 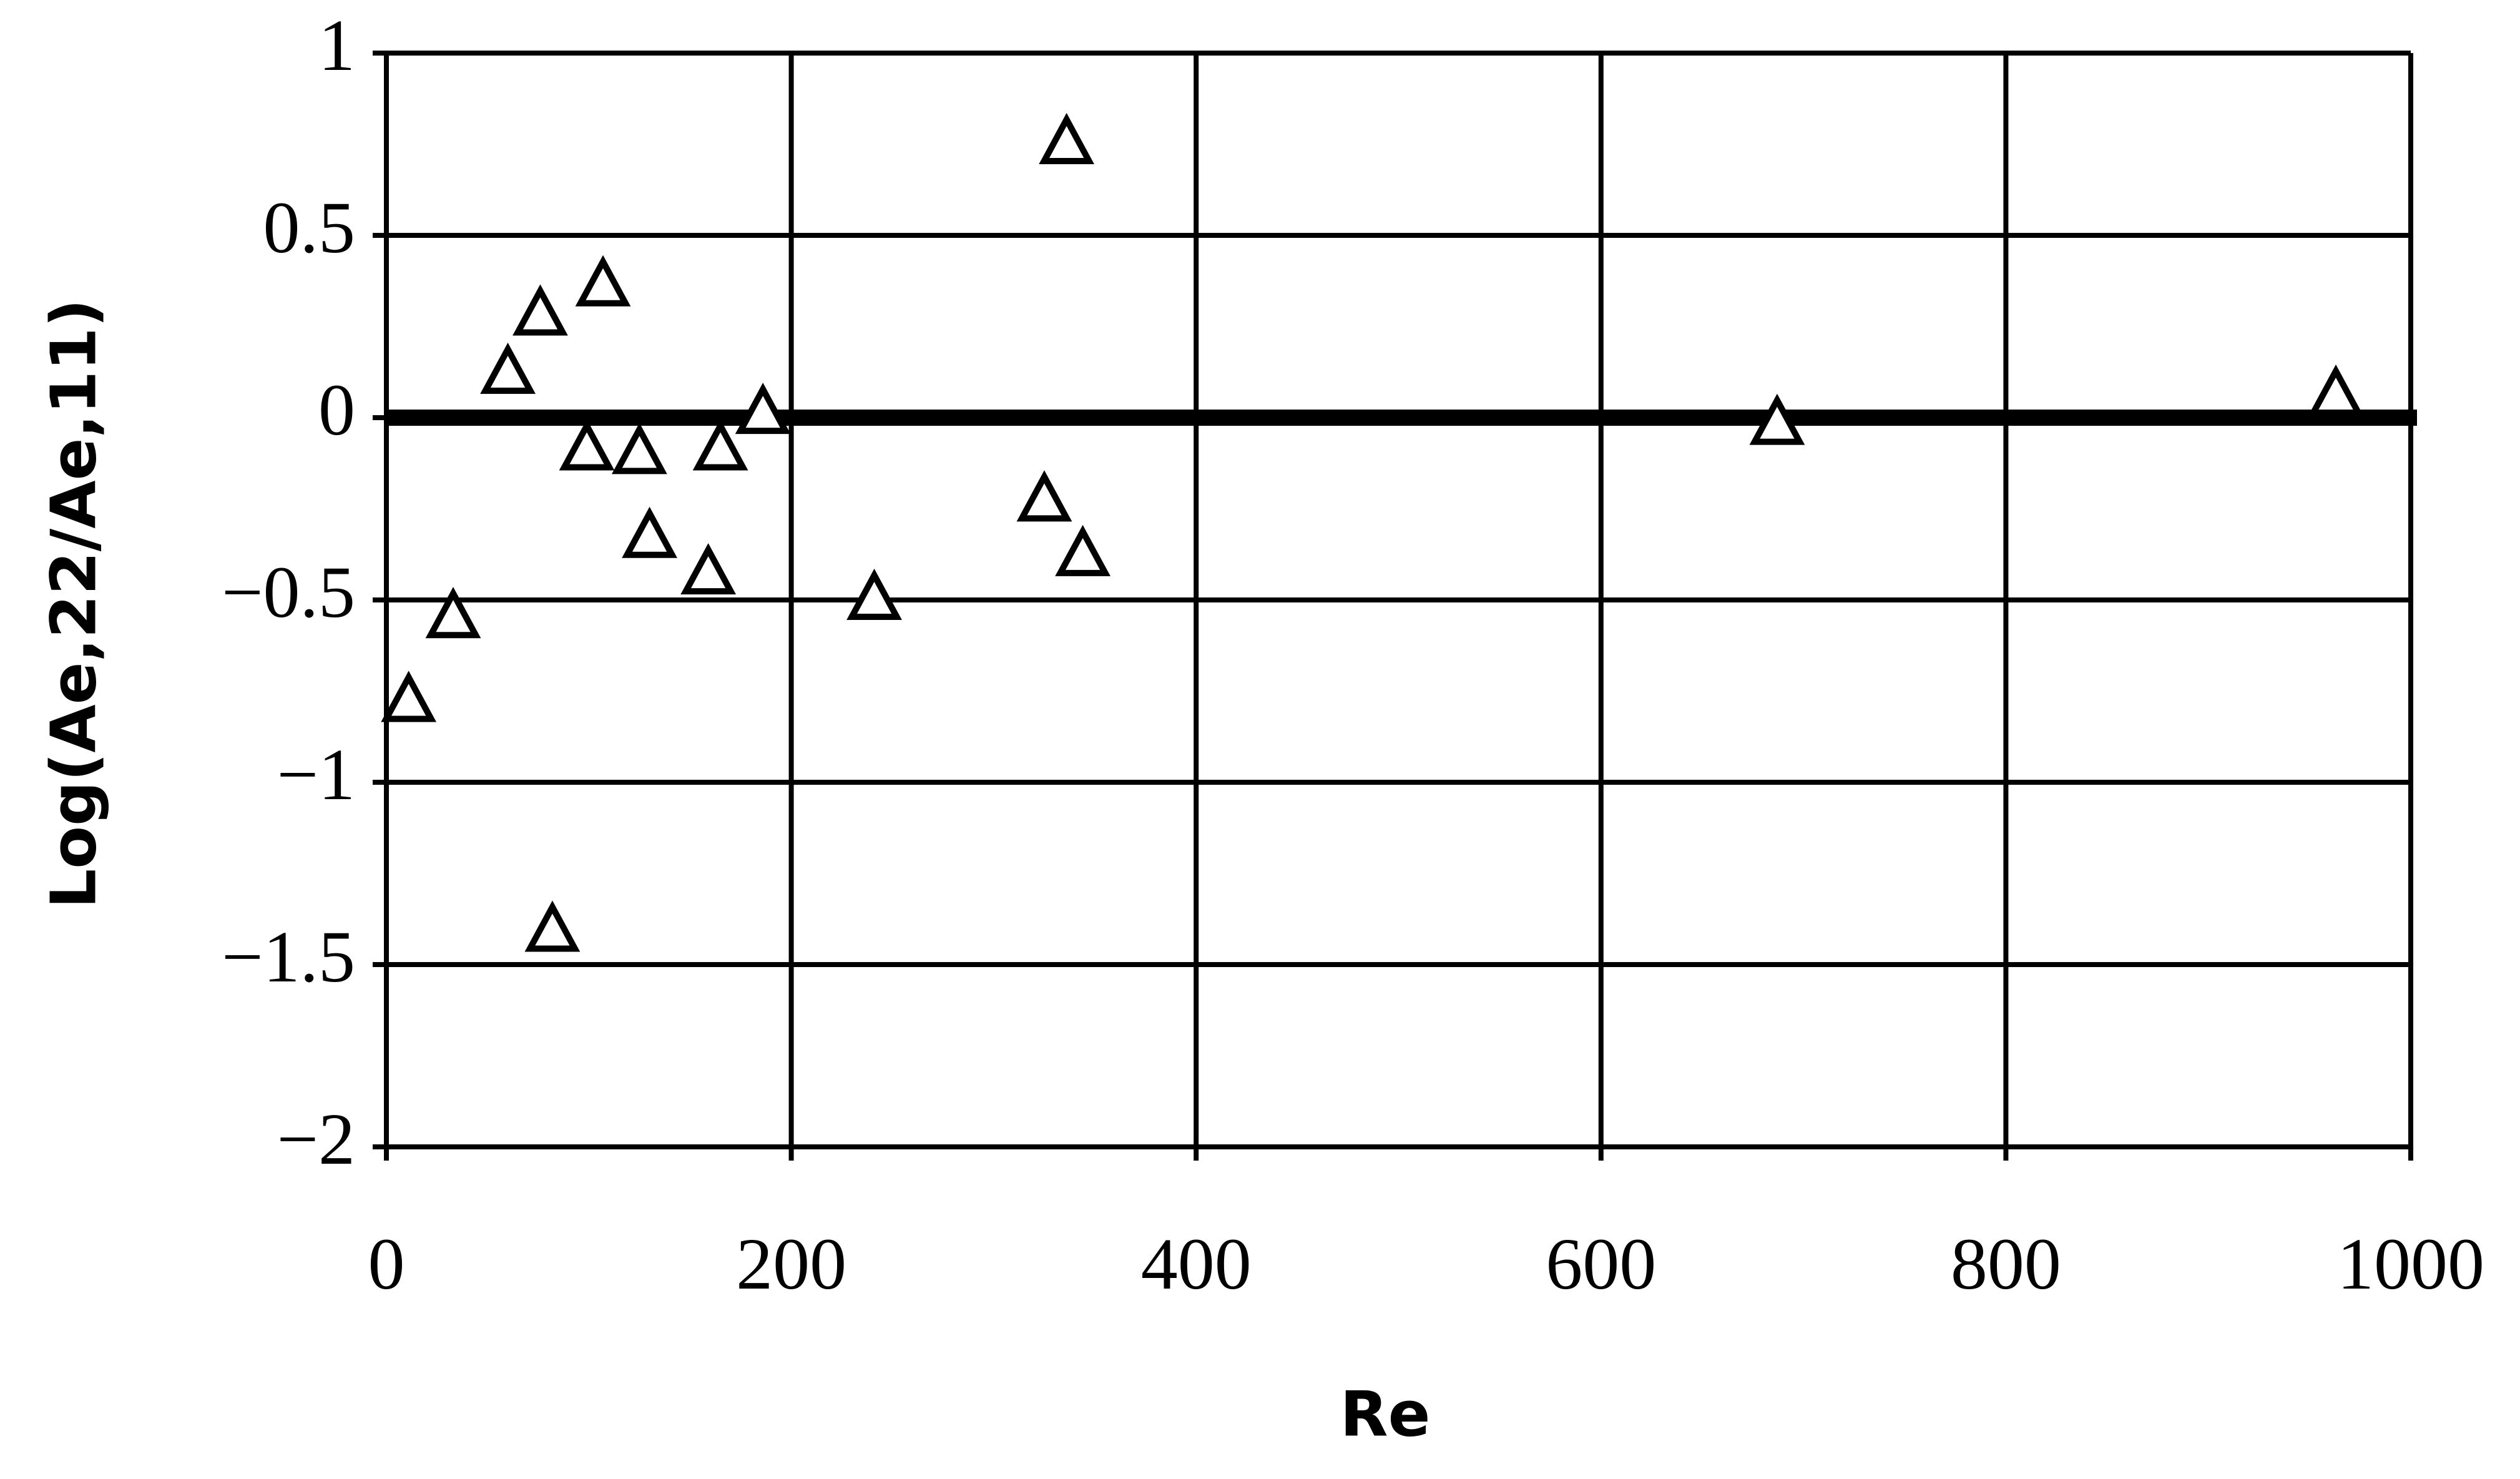 I want to click on x-tick-label: 200, so click(x=791, y=1264).